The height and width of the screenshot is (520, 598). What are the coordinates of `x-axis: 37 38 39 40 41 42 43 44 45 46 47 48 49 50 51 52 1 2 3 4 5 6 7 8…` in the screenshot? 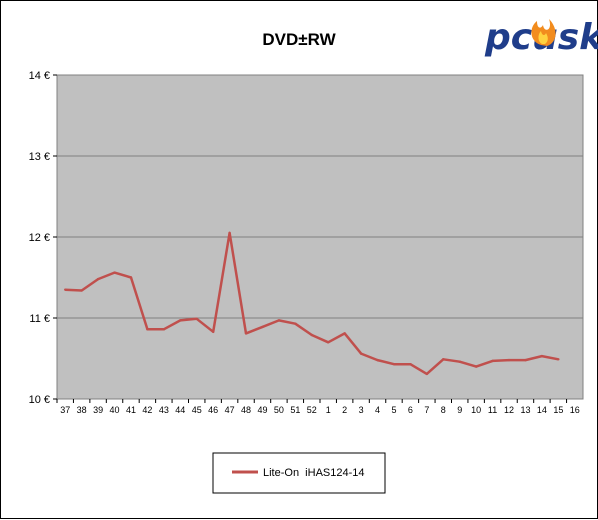 It's located at (318, 407).